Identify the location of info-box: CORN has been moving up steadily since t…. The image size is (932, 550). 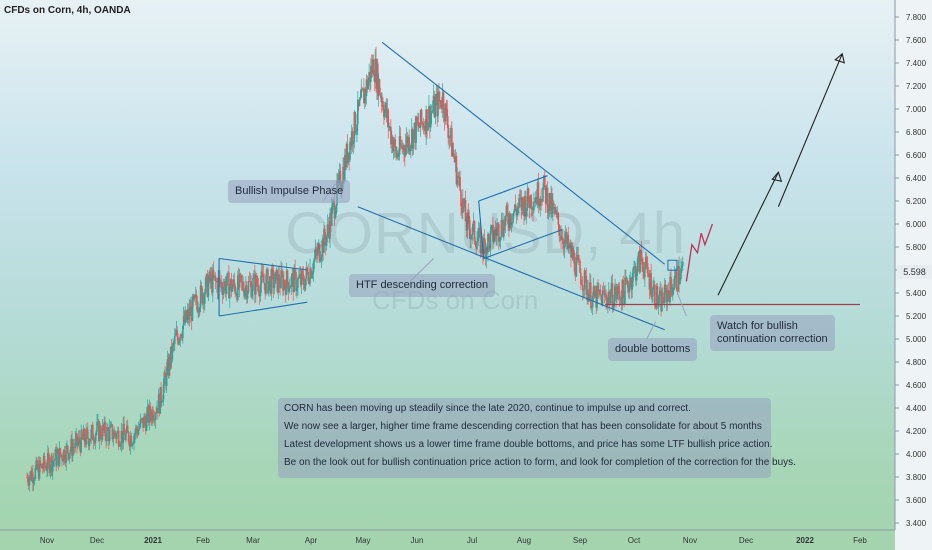
(537, 438).